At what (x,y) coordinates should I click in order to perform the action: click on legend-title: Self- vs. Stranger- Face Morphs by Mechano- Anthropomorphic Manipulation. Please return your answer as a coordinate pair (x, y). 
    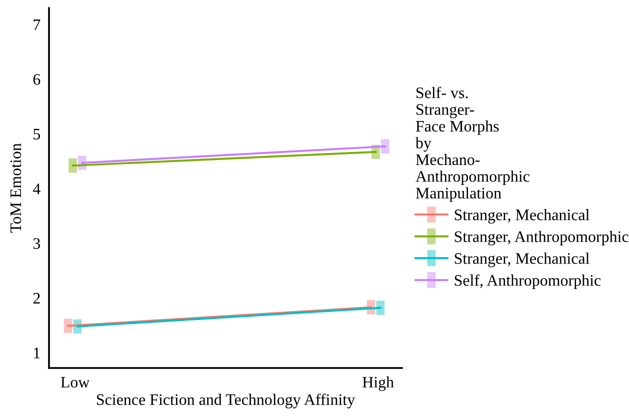
    Looking at the image, I should click on (472, 144).